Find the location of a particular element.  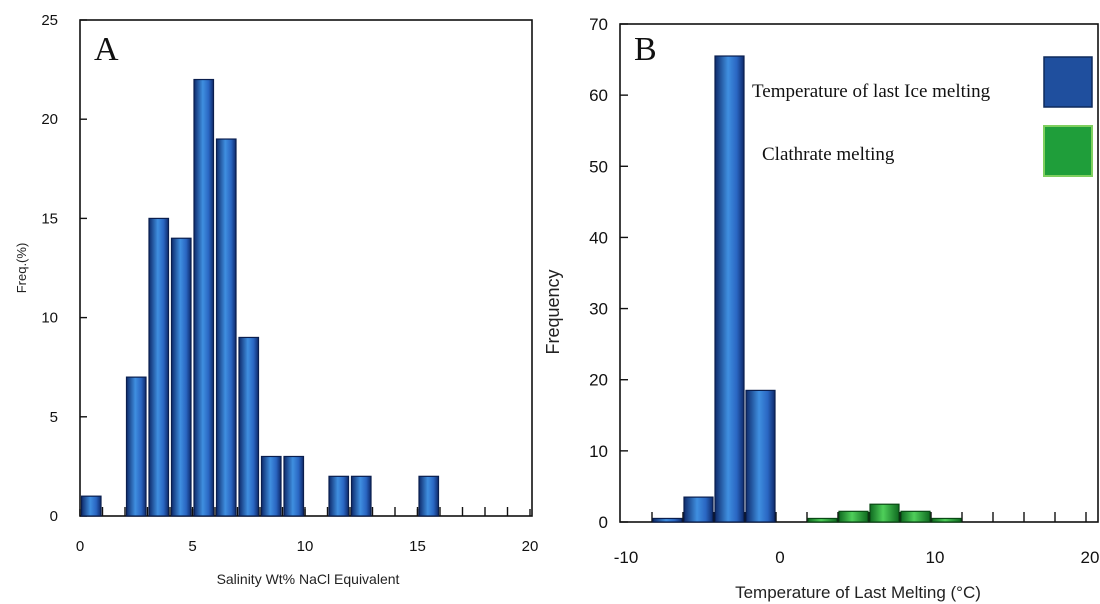

panel-b-y-tick-label: 50 is located at coordinates (598, 166).